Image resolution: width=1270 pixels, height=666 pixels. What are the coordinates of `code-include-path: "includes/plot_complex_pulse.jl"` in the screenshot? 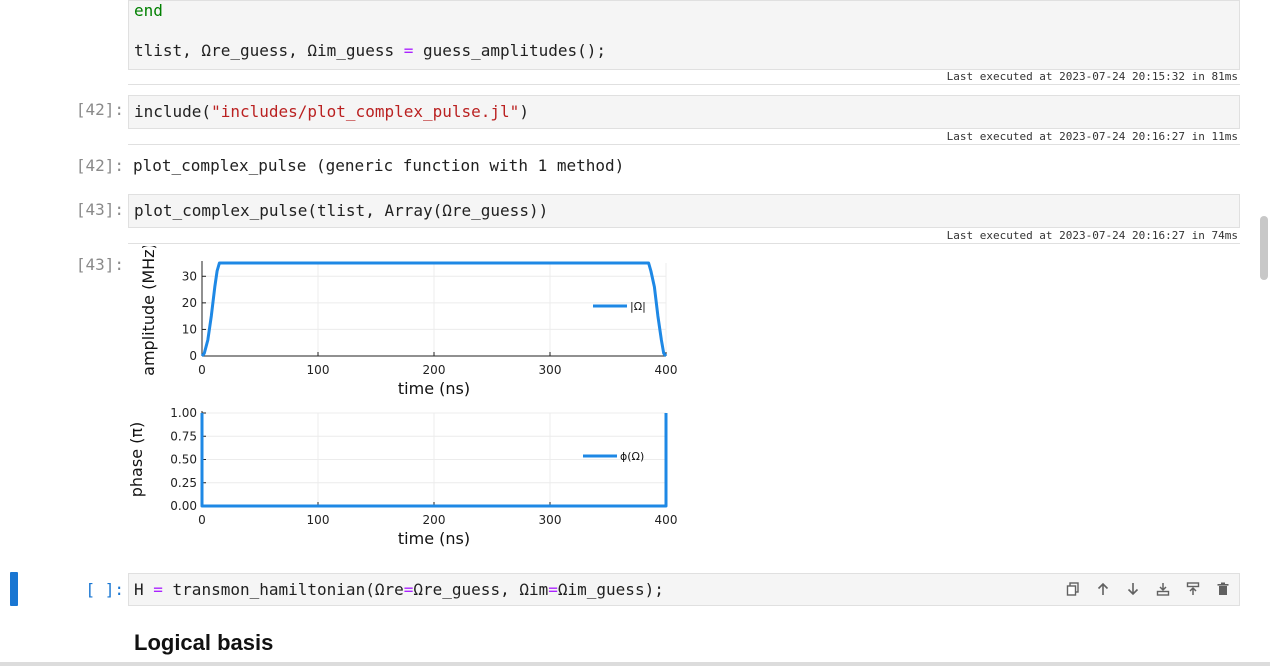 It's located at (365, 111).